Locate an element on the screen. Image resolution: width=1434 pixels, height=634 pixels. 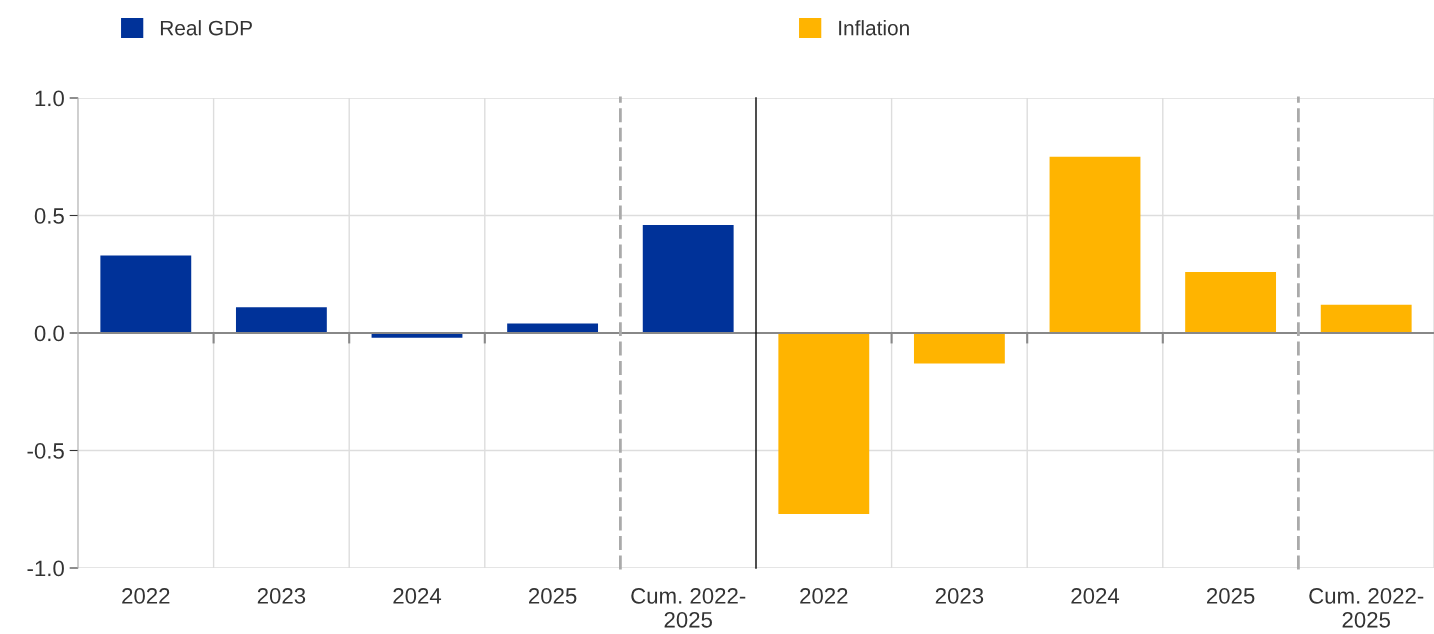
legend-label: Real GDP is located at coordinates (206, 28).